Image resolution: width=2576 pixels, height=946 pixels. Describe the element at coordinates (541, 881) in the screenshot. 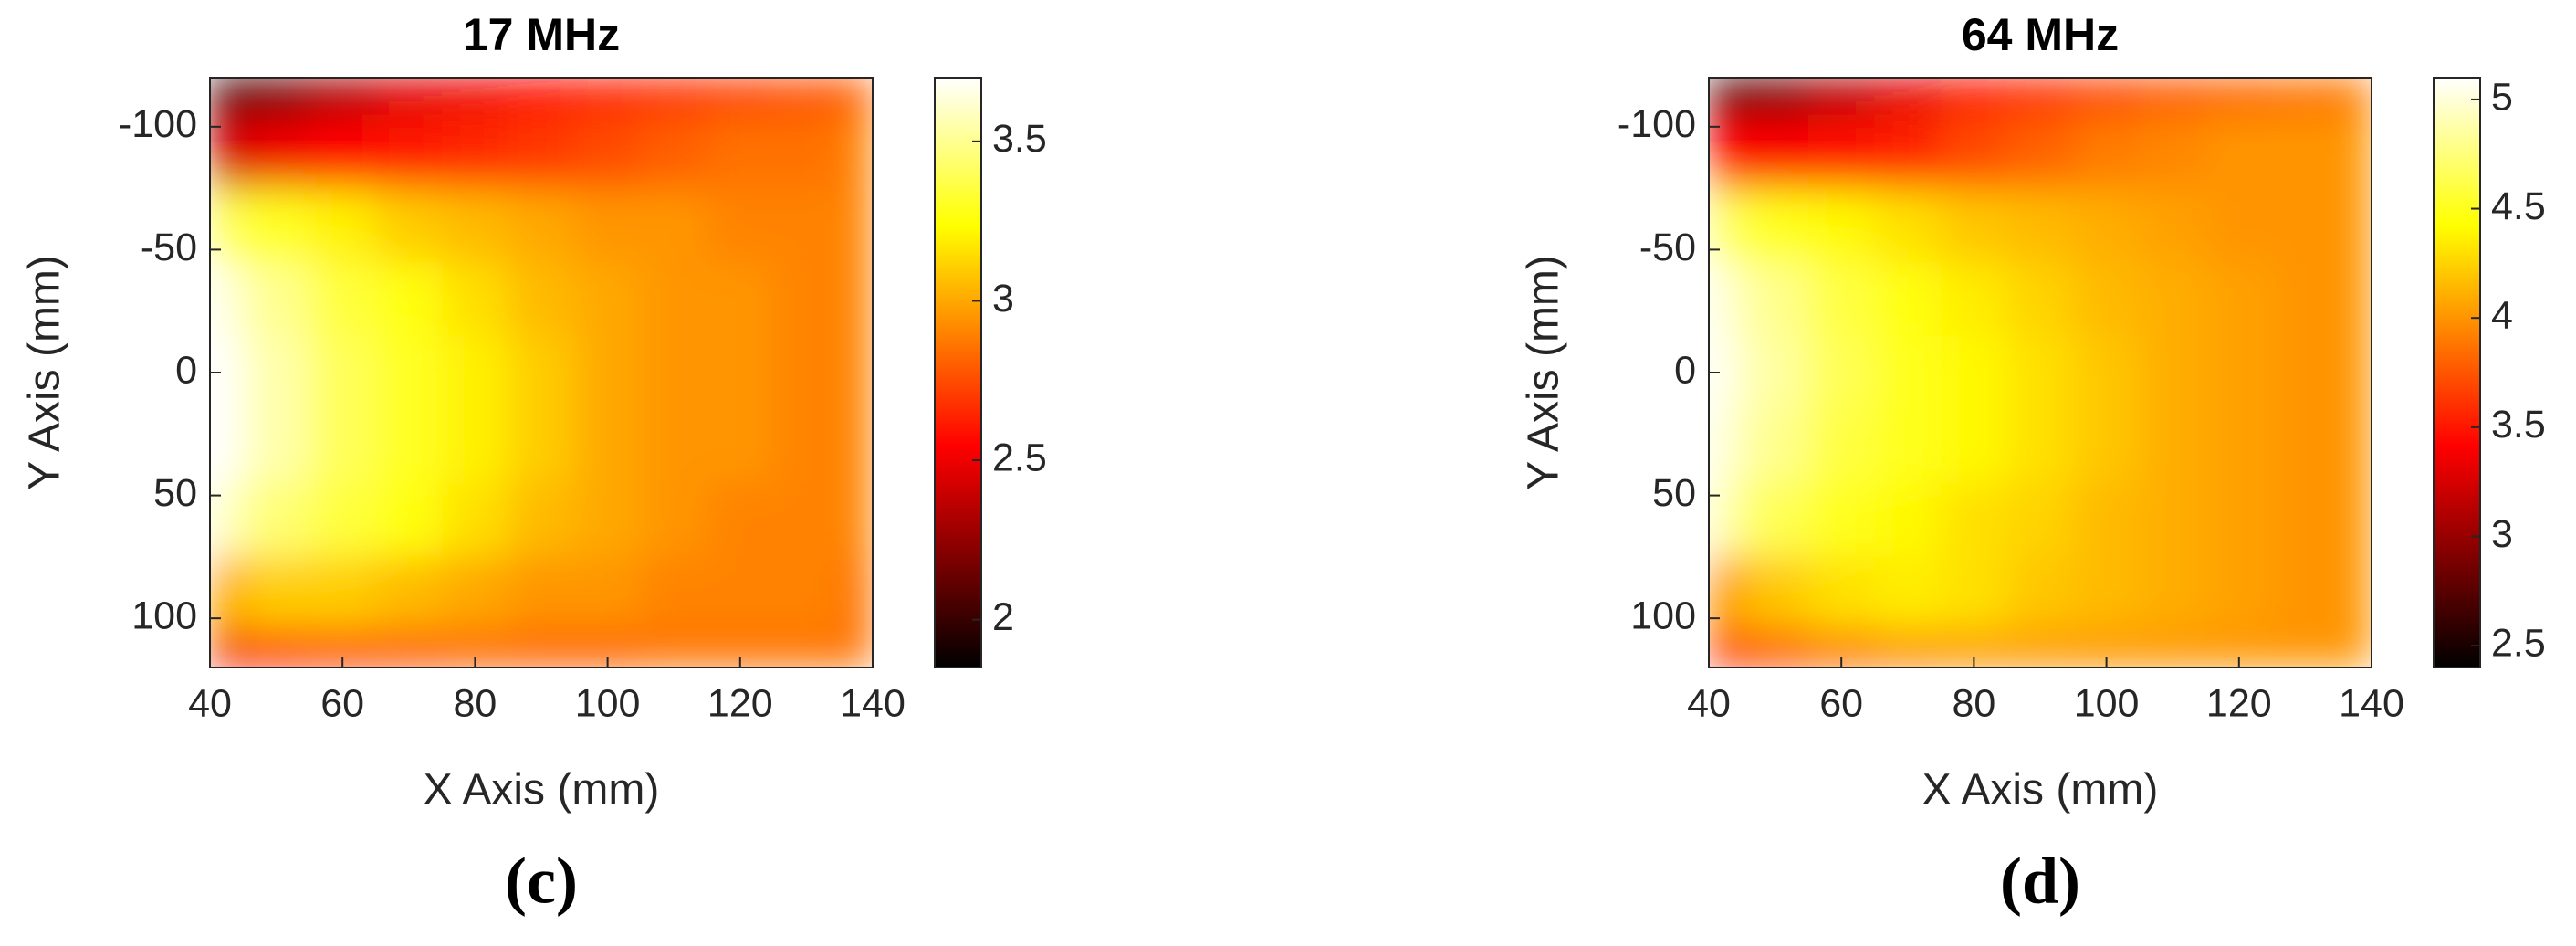

I see `panel-label: (c)` at that location.